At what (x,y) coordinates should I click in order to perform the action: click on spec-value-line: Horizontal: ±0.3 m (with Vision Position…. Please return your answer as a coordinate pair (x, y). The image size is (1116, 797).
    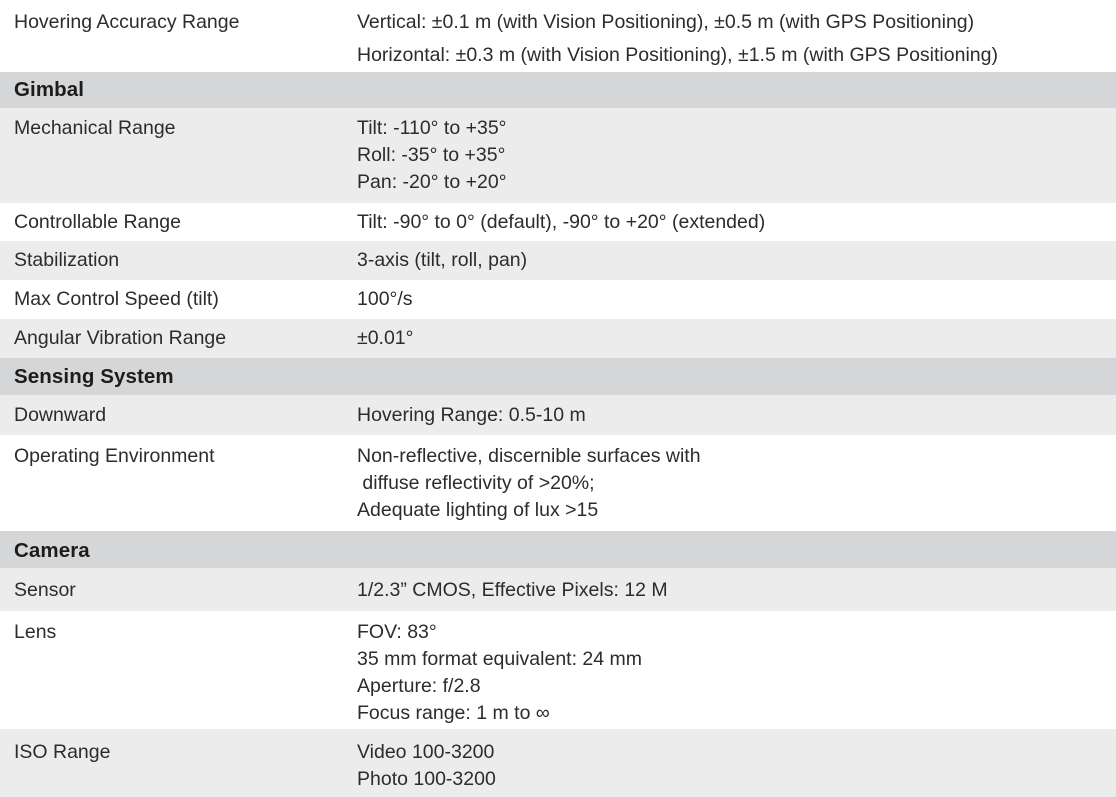
    Looking at the image, I should click on (677, 55).